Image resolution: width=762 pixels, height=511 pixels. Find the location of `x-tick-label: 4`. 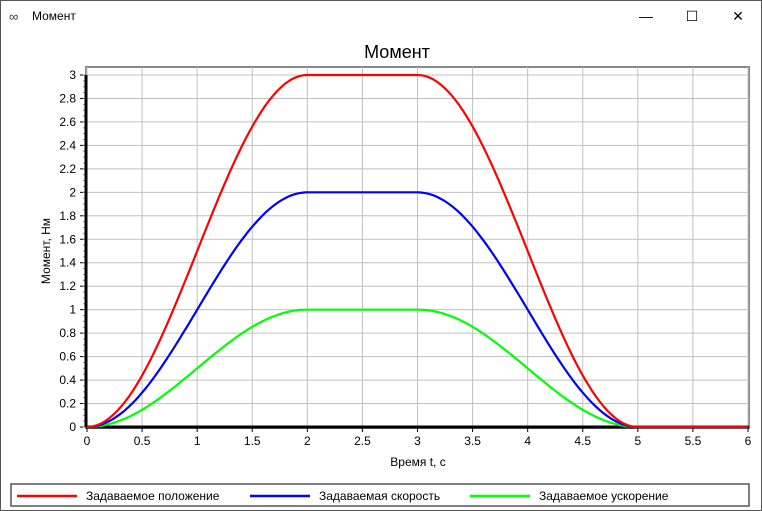

x-tick-label: 4 is located at coordinates (527, 441).